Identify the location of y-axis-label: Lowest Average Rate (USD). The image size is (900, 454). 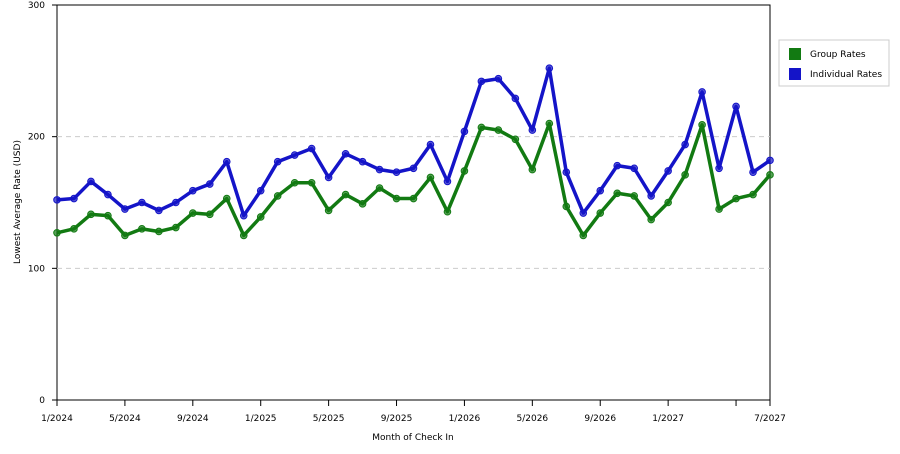
(18, 202).